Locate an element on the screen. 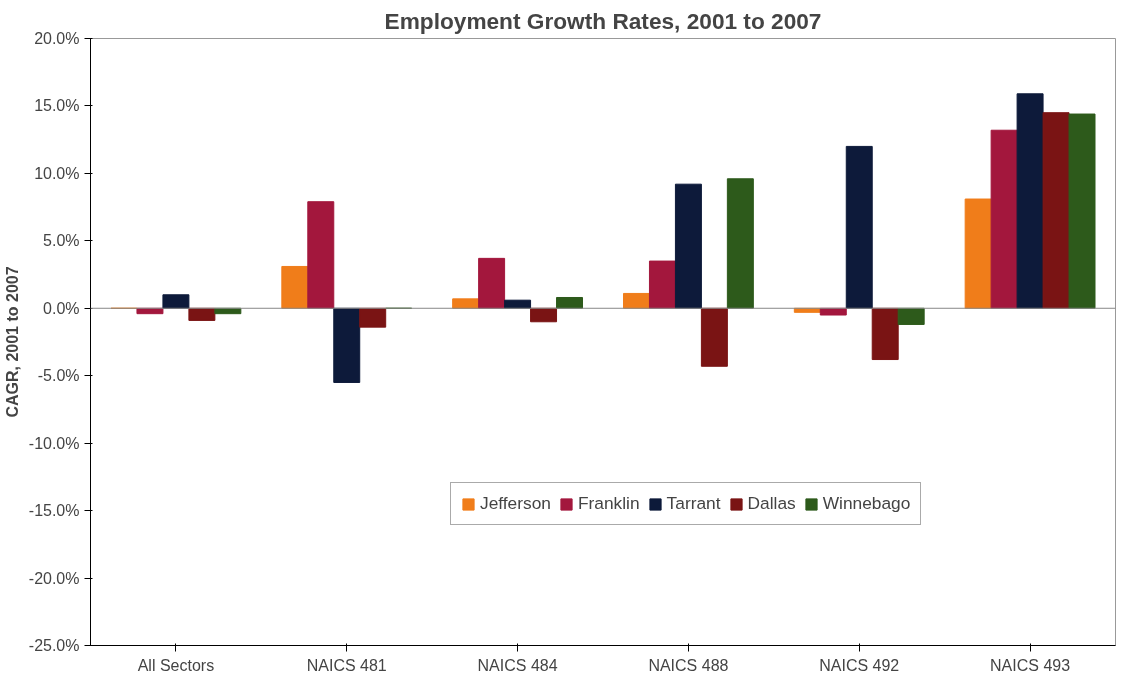 This screenshot has height=682, width=1126. y-axis-title: CAGR, 2001 to 2007 is located at coordinates (12, 342).